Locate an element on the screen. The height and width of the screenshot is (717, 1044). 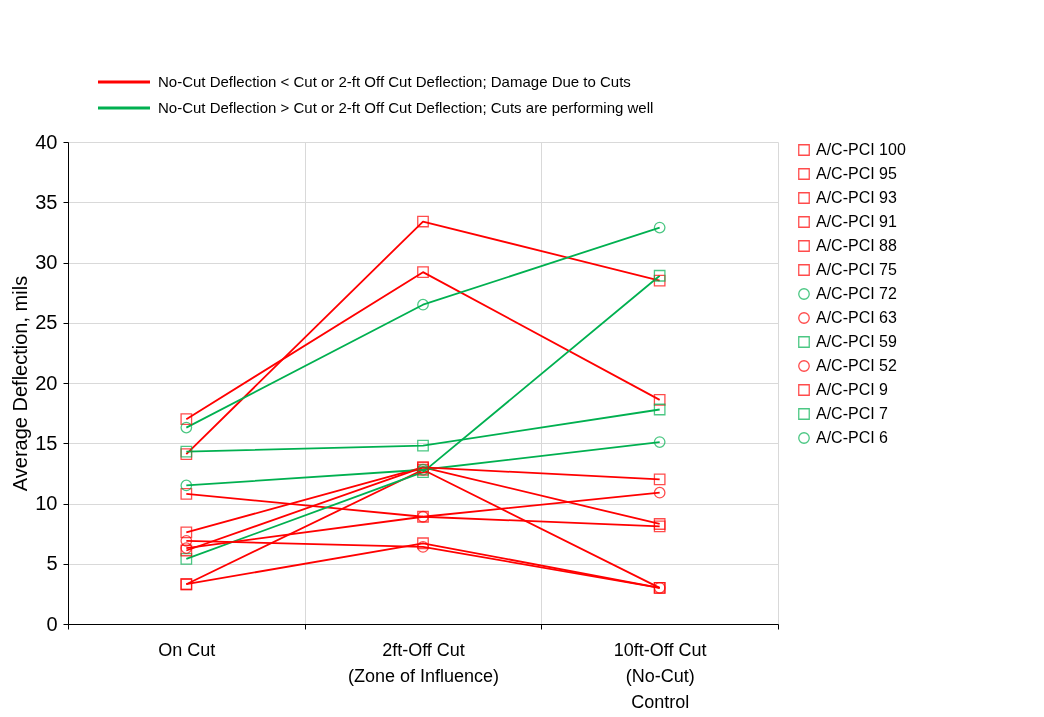
legend-label: A/C-PCI 52 is located at coordinates (857, 365).